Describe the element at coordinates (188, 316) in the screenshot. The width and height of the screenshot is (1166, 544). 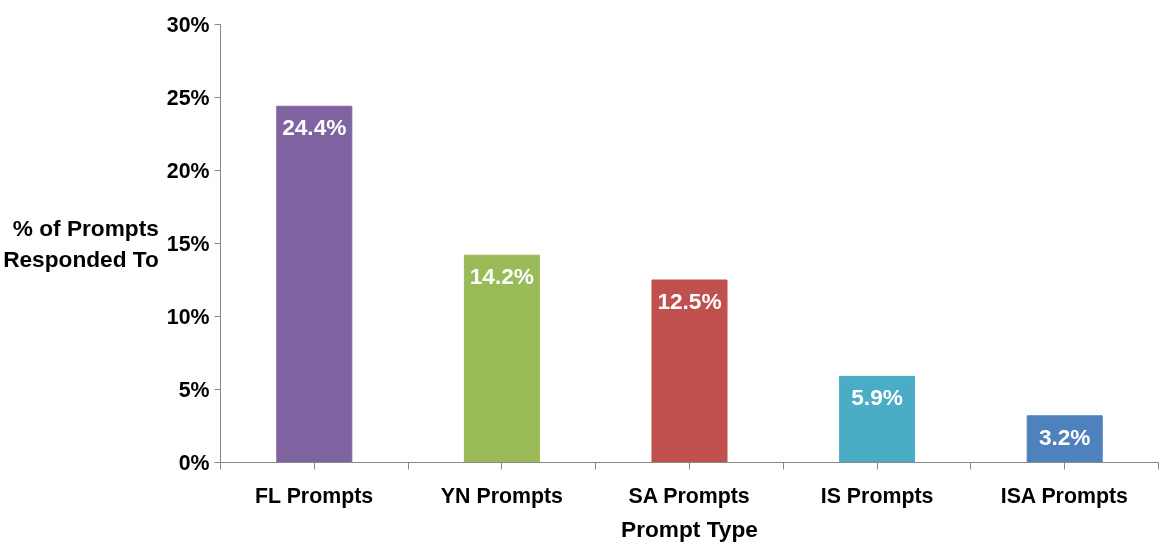
I see `y-tick-label: 10%` at that location.